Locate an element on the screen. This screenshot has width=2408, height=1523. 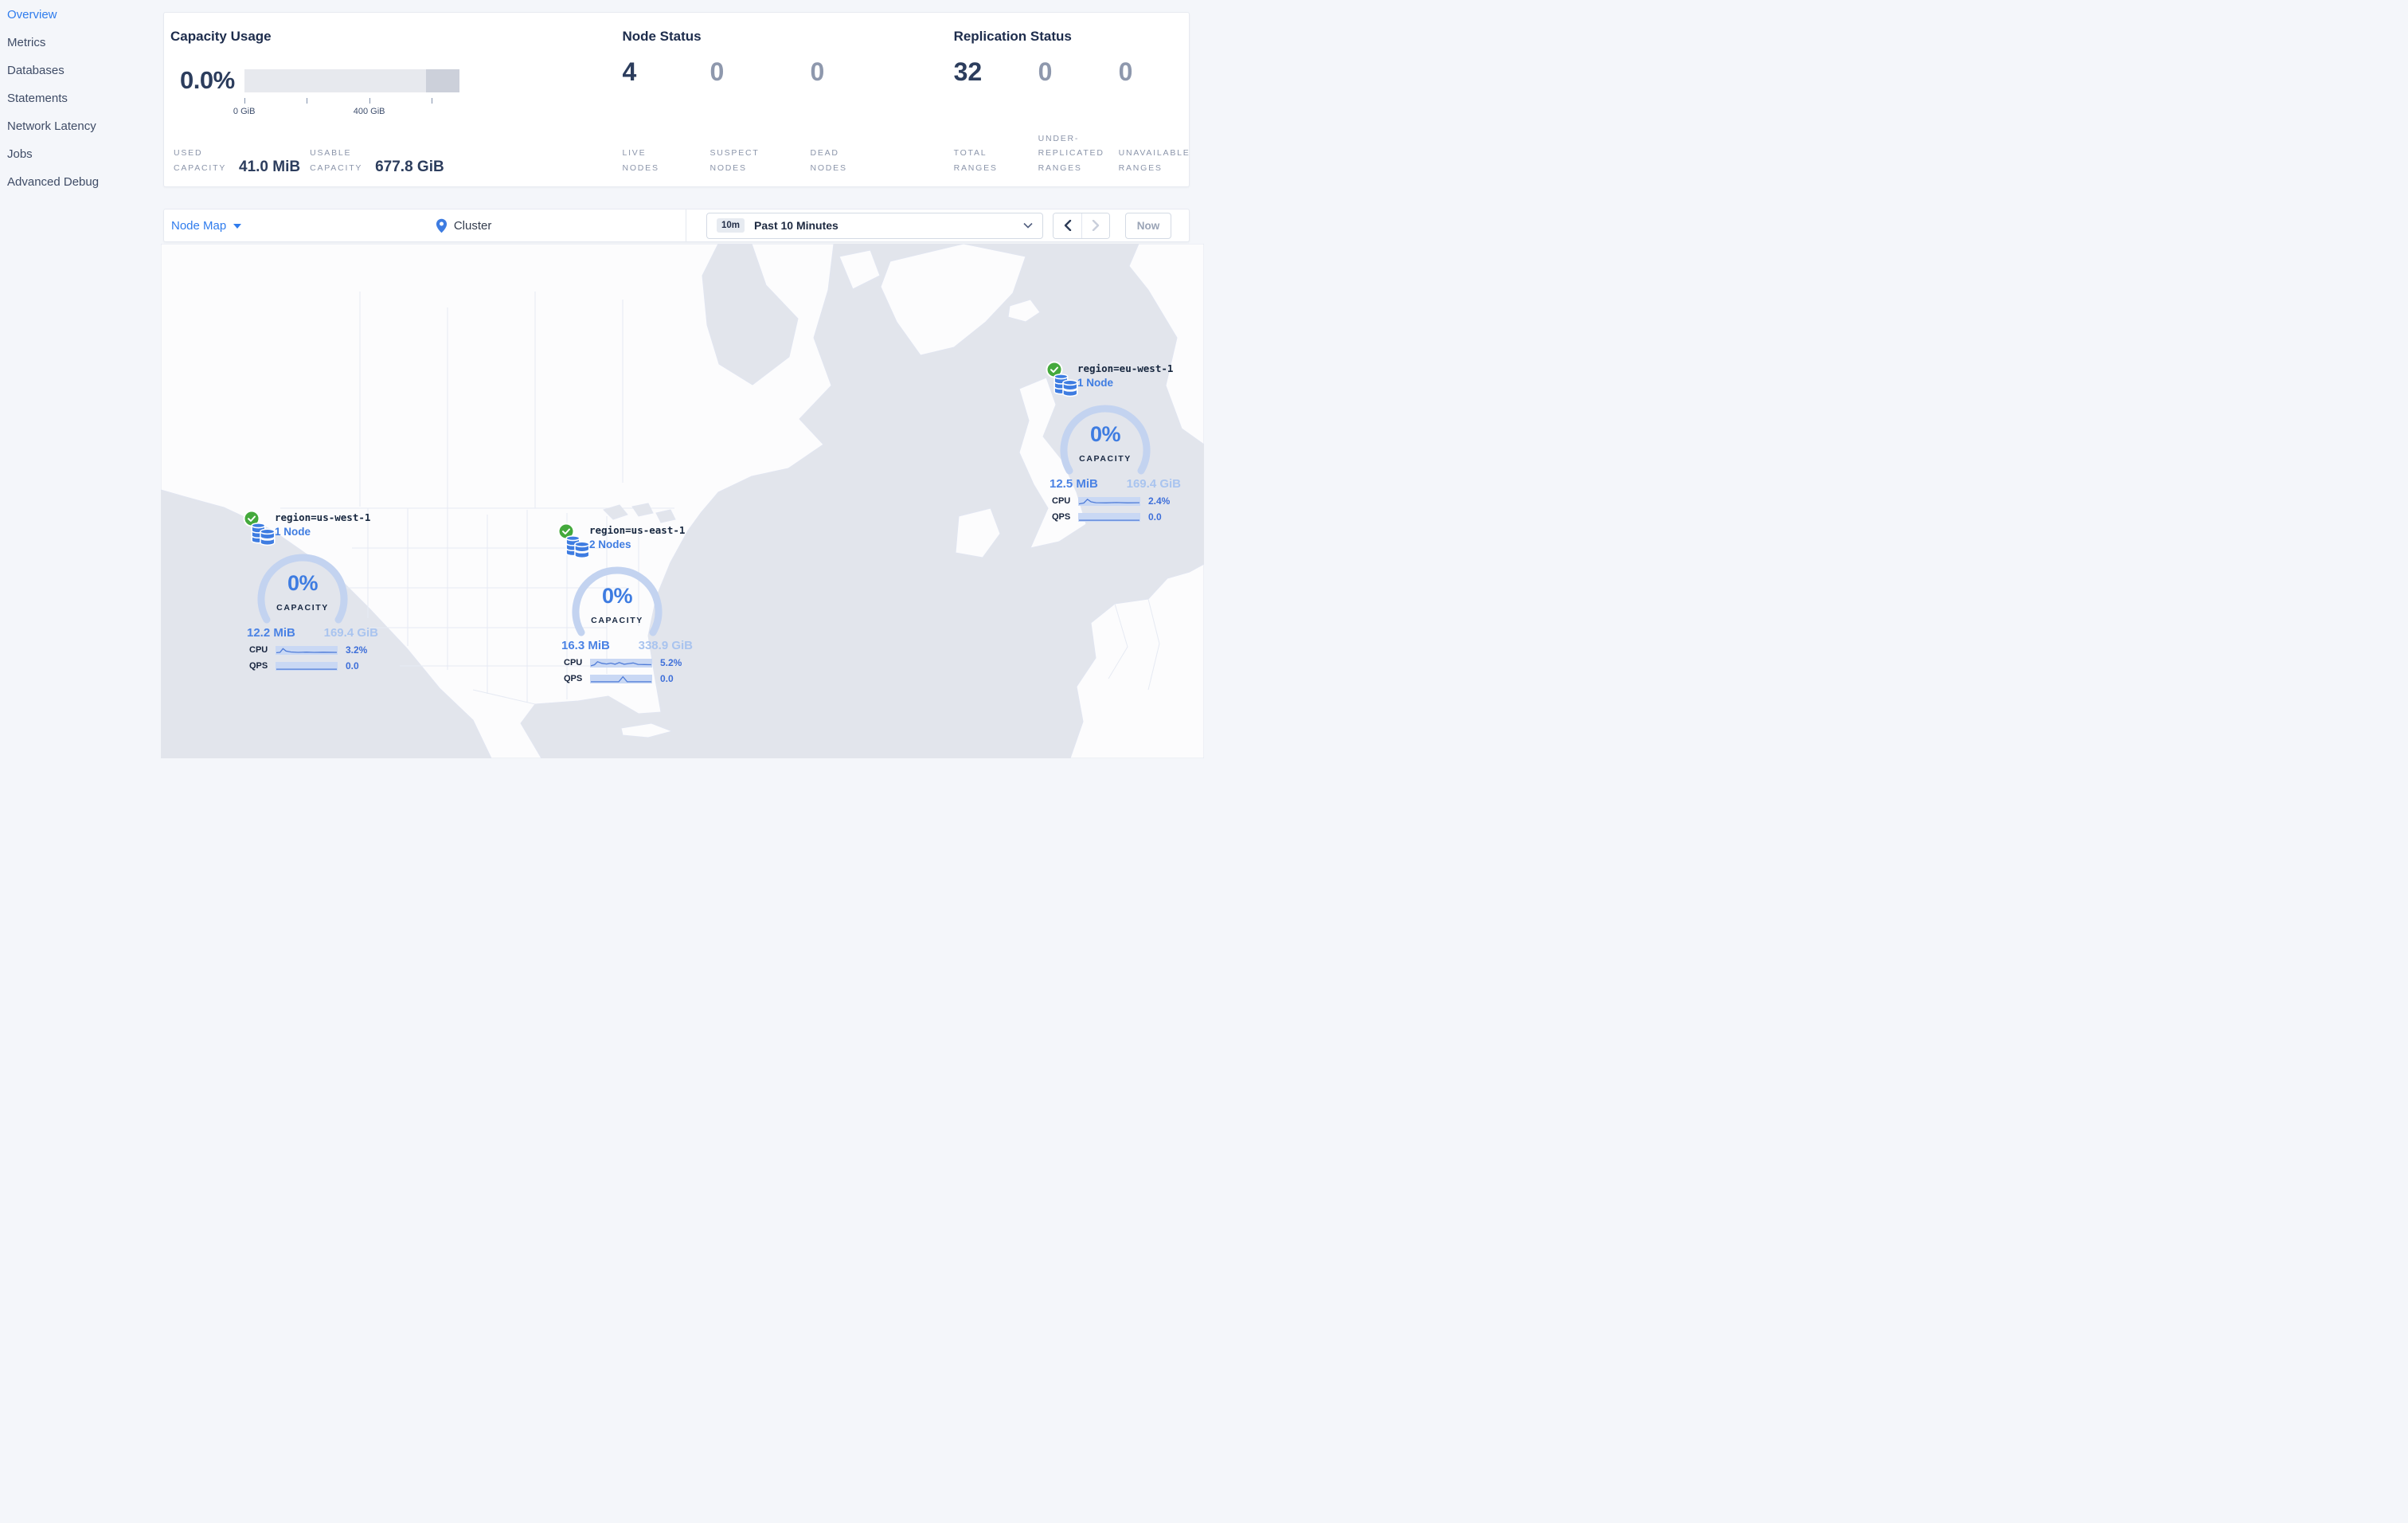
time-step-buttons is located at coordinates (1081, 225).